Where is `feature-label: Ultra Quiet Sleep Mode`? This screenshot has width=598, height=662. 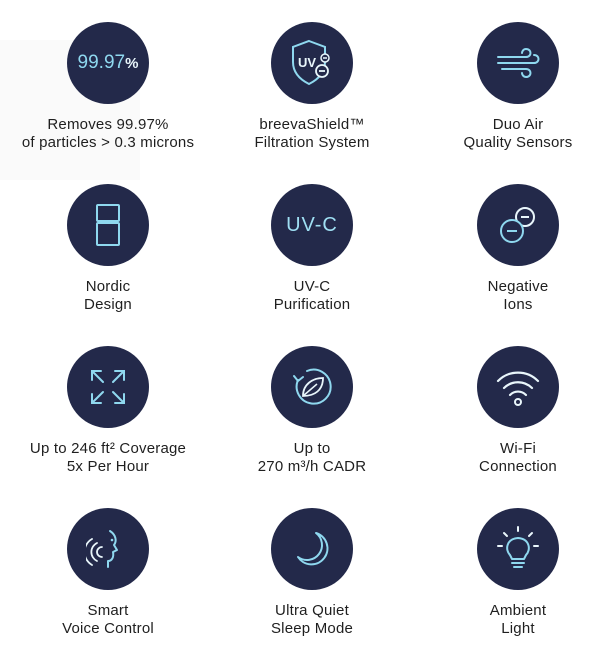 feature-label: Ultra Quiet Sleep Mode is located at coordinates (312, 620).